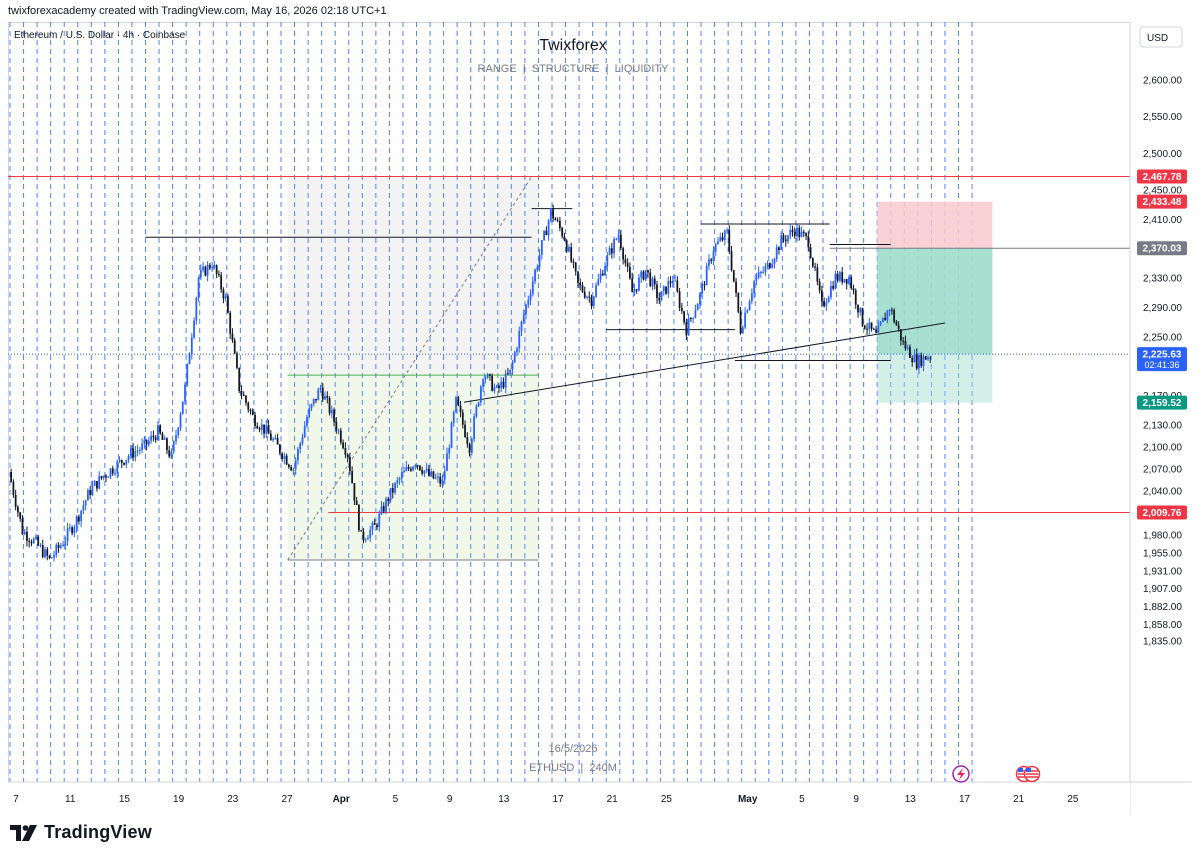 Image resolution: width=1200 pixels, height=858 pixels. What do you see at coordinates (1162, 512) in the screenshot?
I see `price-level-badge` at bounding box center [1162, 512].